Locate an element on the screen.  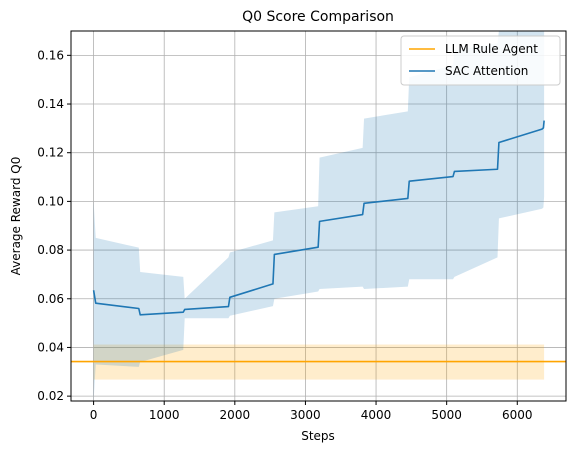
legend-box is located at coordinates (480, 60).